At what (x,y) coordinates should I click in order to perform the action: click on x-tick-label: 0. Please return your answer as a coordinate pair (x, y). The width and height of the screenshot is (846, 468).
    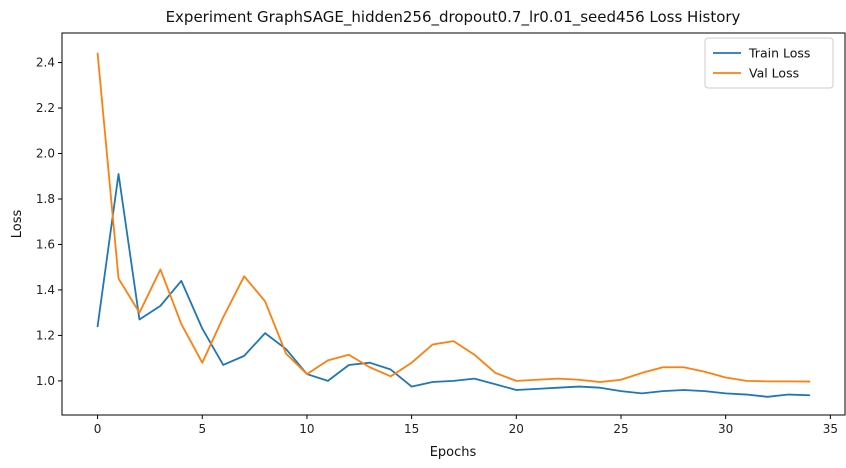
    Looking at the image, I should click on (98, 429).